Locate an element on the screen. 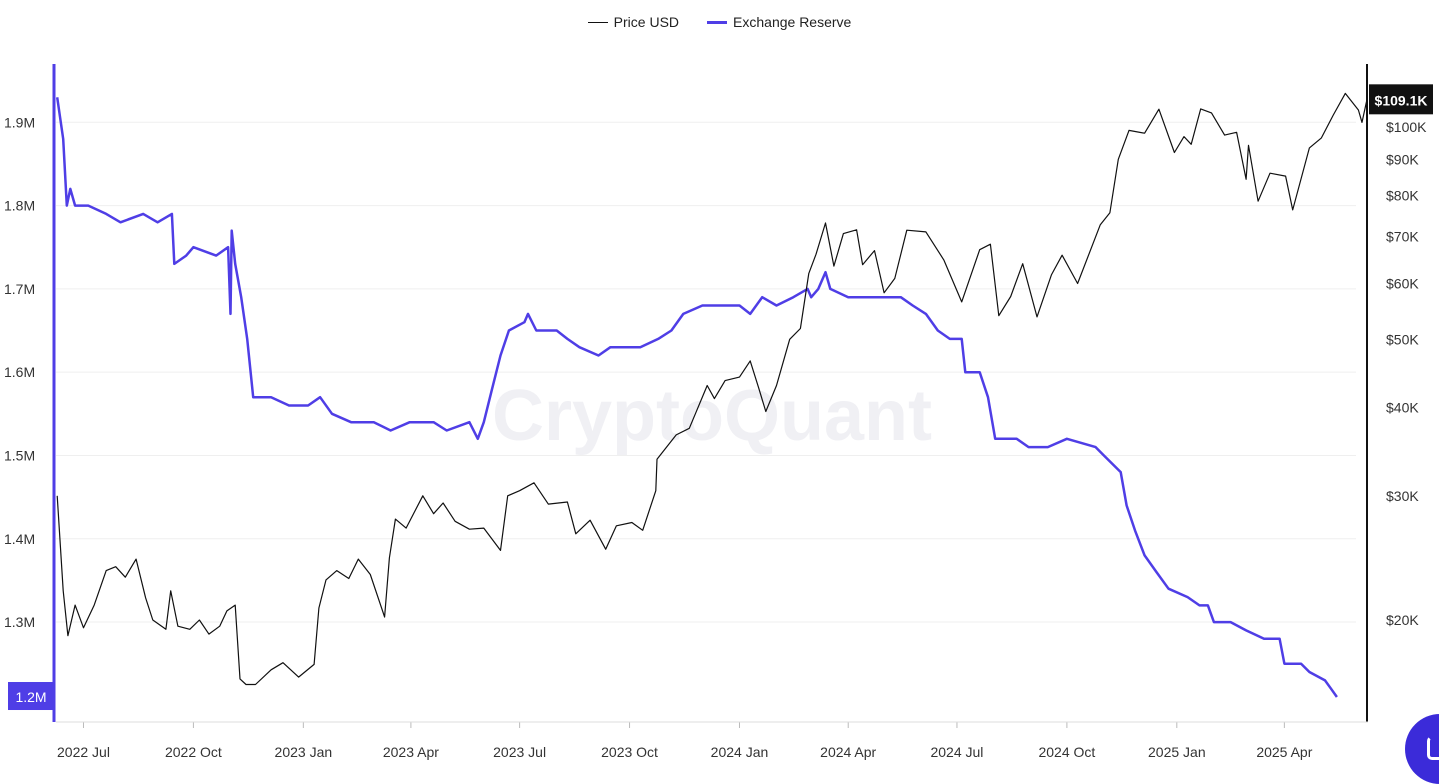 Image resolution: width=1439 pixels, height=784 pixels. x-tick-label: 2022 Oct is located at coordinates (193, 752).